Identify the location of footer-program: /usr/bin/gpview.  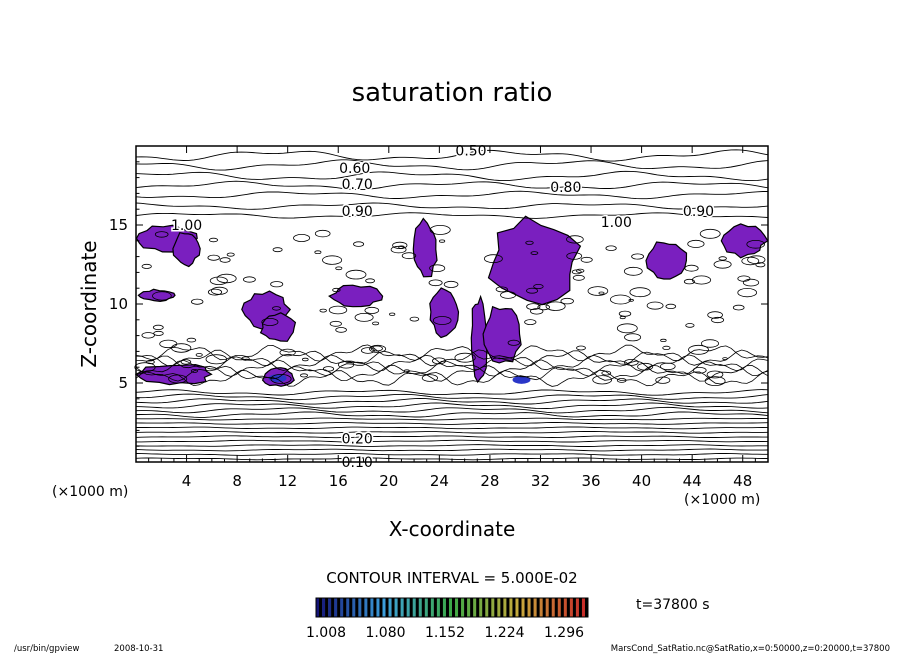
(46, 649).